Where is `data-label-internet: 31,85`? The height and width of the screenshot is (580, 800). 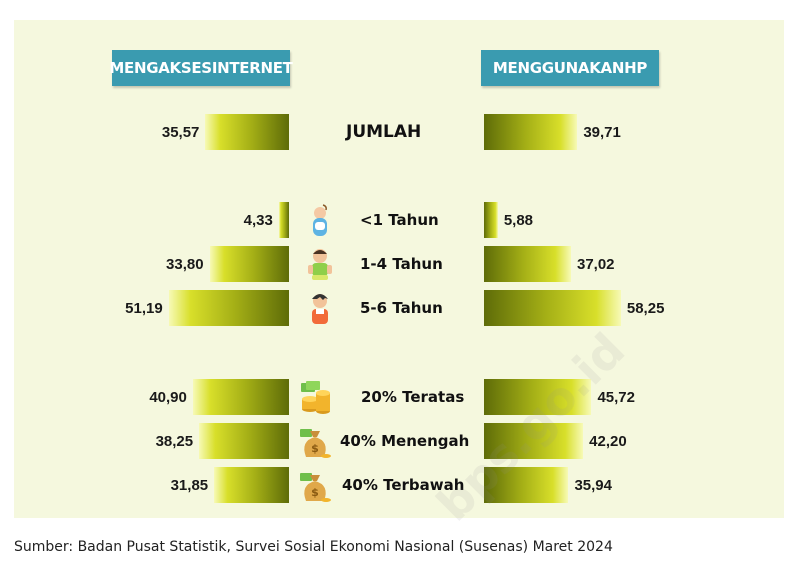 data-label-internet: 31,85 is located at coordinates (189, 485).